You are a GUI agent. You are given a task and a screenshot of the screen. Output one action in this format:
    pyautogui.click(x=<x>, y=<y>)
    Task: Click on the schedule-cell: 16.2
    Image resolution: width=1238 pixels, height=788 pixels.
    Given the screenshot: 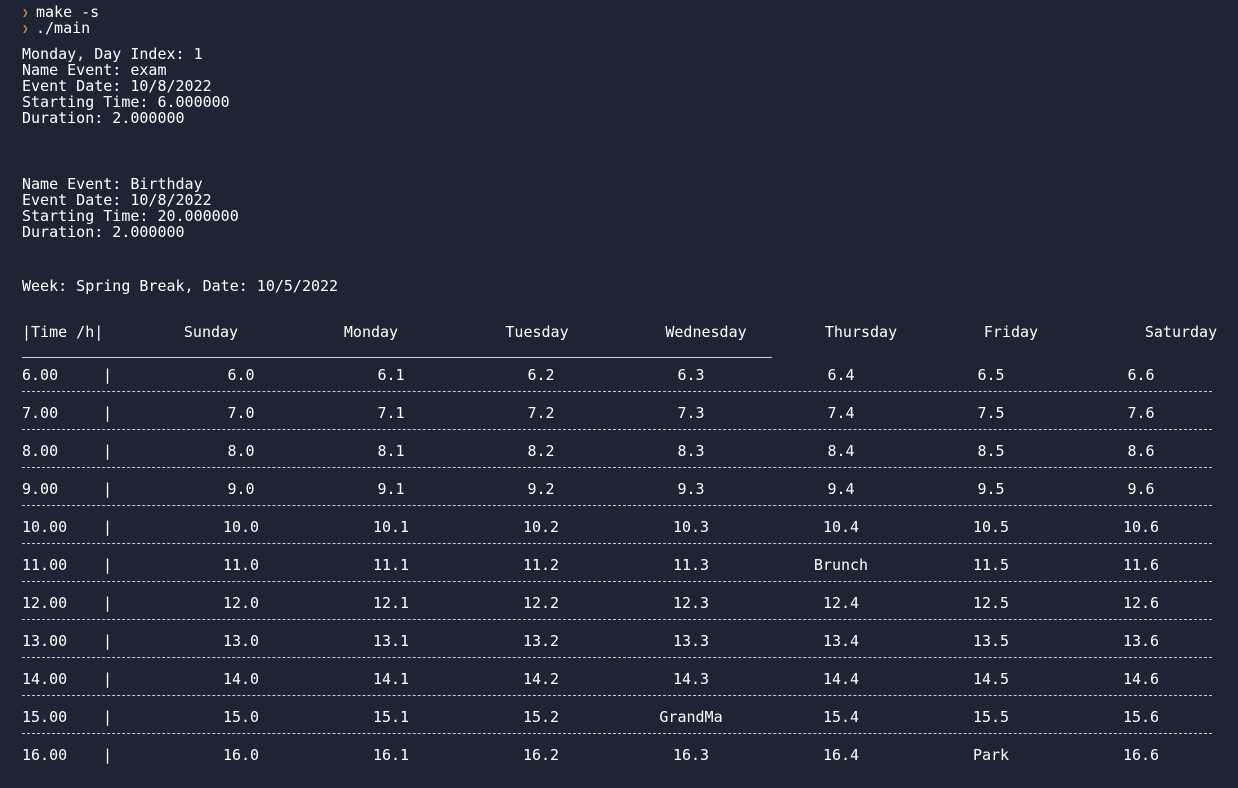 What is the action you would take?
    pyautogui.click(x=541, y=755)
    